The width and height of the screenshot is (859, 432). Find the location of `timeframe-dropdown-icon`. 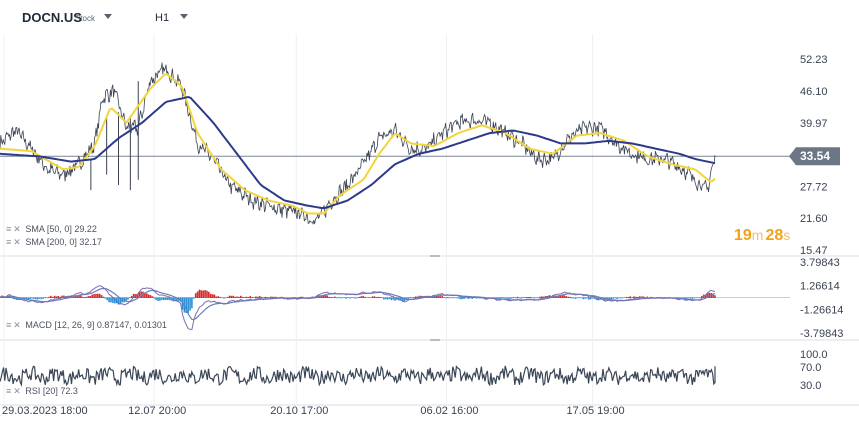

timeframe-dropdown-icon is located at coordinates (184, 16).